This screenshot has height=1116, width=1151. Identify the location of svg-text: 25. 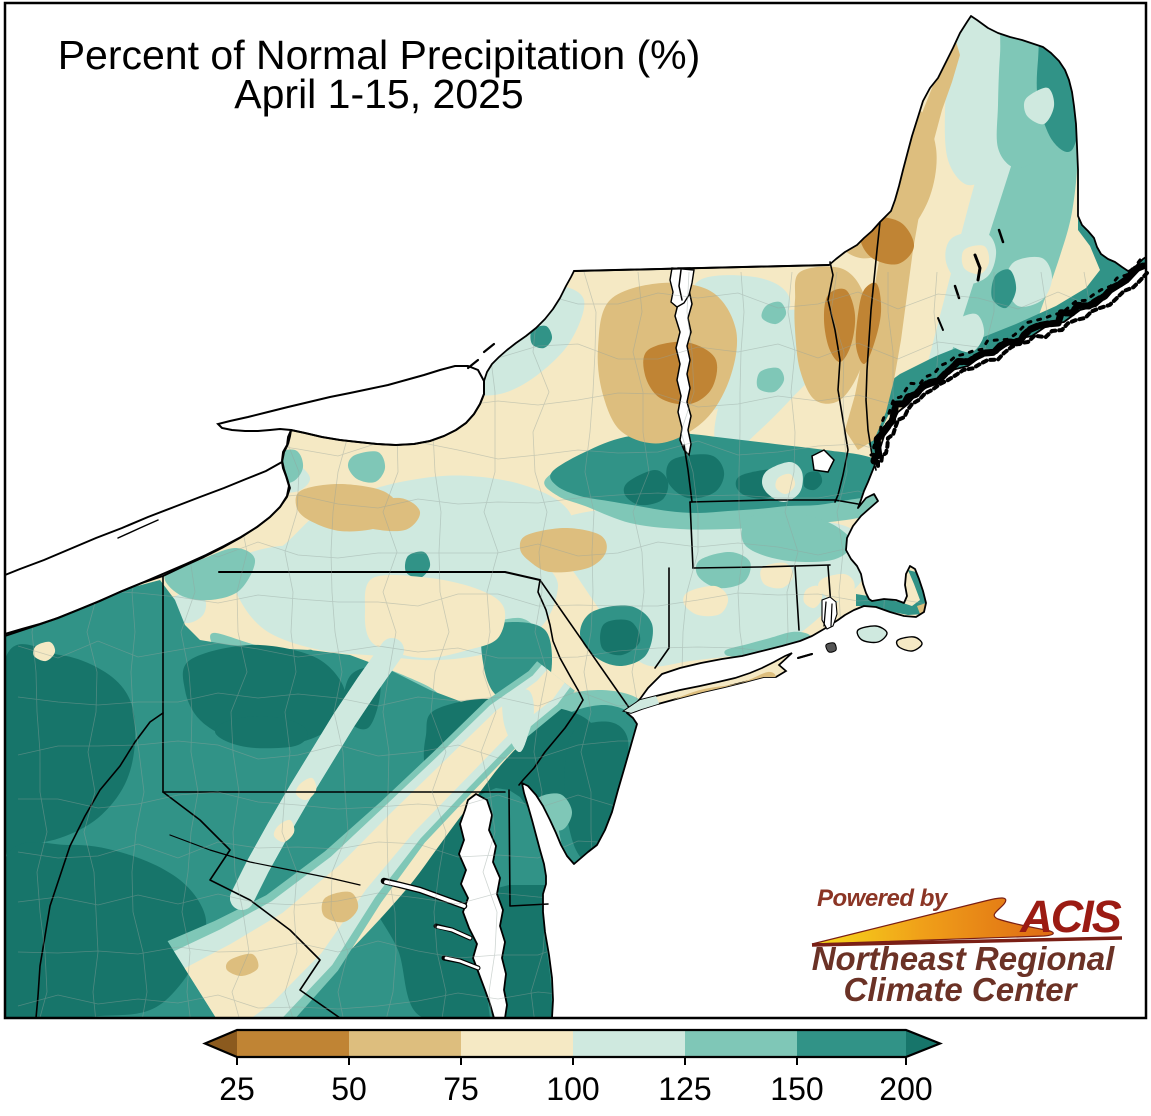
(237, 1089).